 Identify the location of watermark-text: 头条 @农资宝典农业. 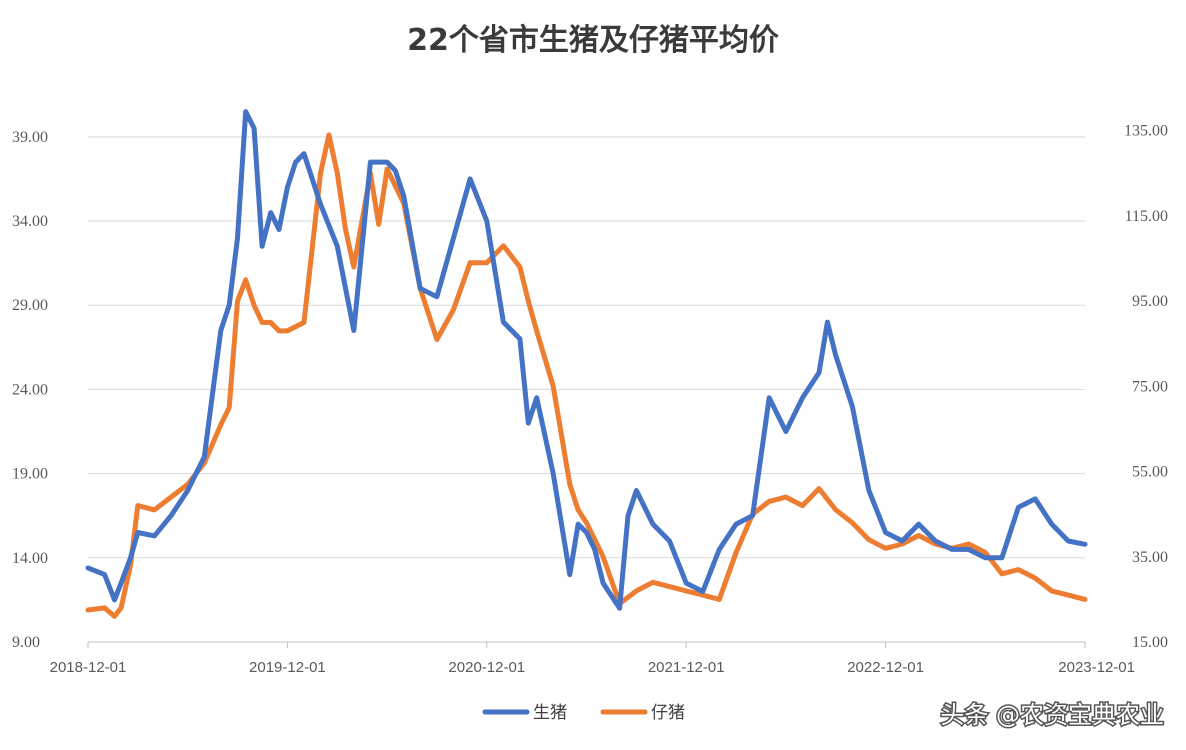
(1052, 715).